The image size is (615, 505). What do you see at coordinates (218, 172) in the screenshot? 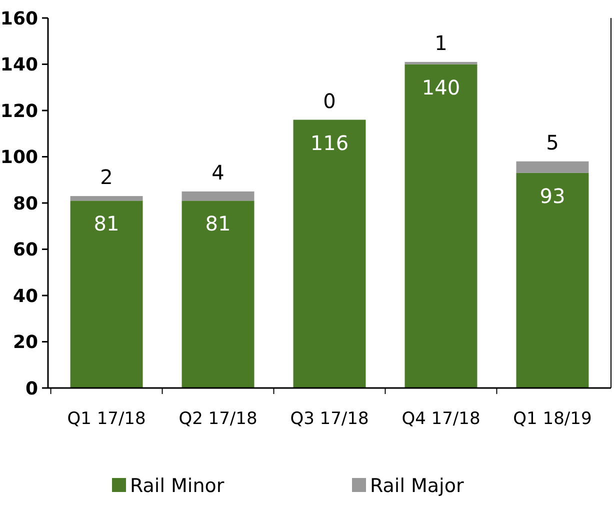
I see `data-label: 4` at bounding box center [218, 172].